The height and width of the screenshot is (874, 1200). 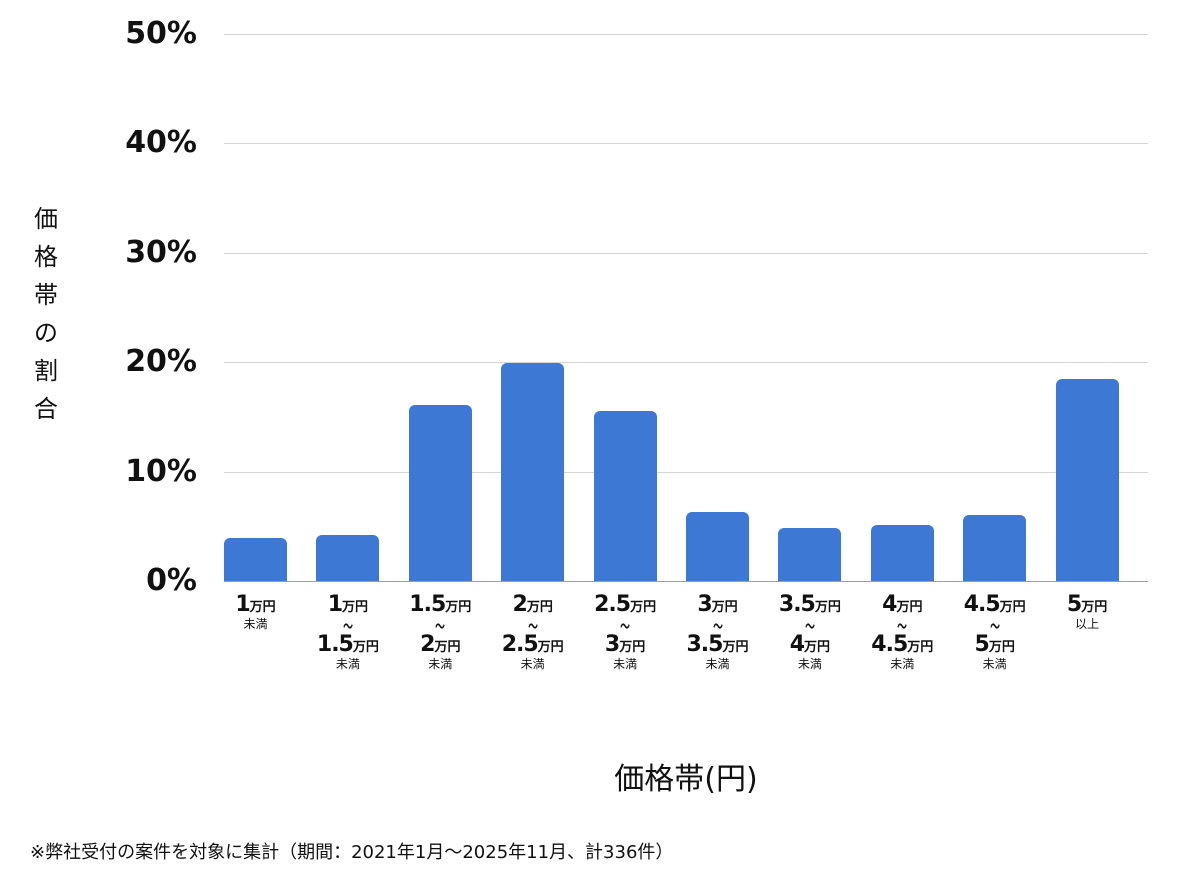 What do you see at coordinates (46, 314) in the screenshot?
I see `y-axis-title: 価 格 帯 の 割 合` at bounding box center [46, 314].